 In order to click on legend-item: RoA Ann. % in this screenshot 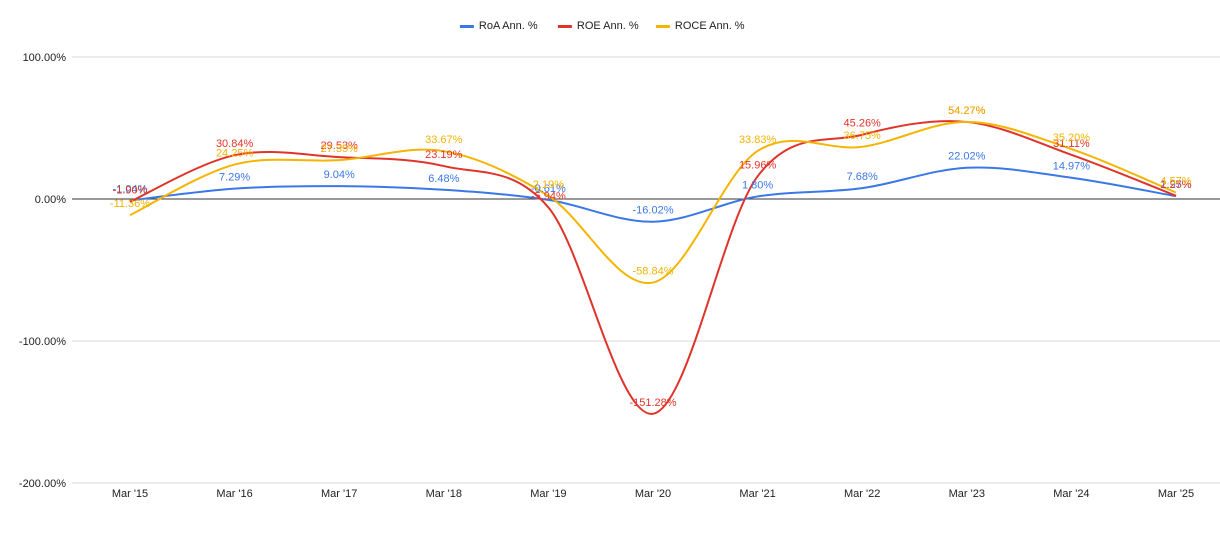, I will do `click(498, 26)`.